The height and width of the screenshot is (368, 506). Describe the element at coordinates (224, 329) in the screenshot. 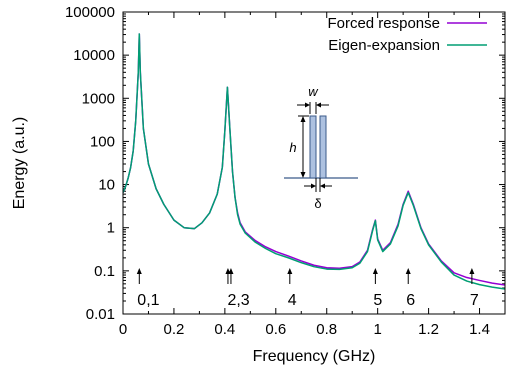

I see `x-tick-label: 0.4` at that location.